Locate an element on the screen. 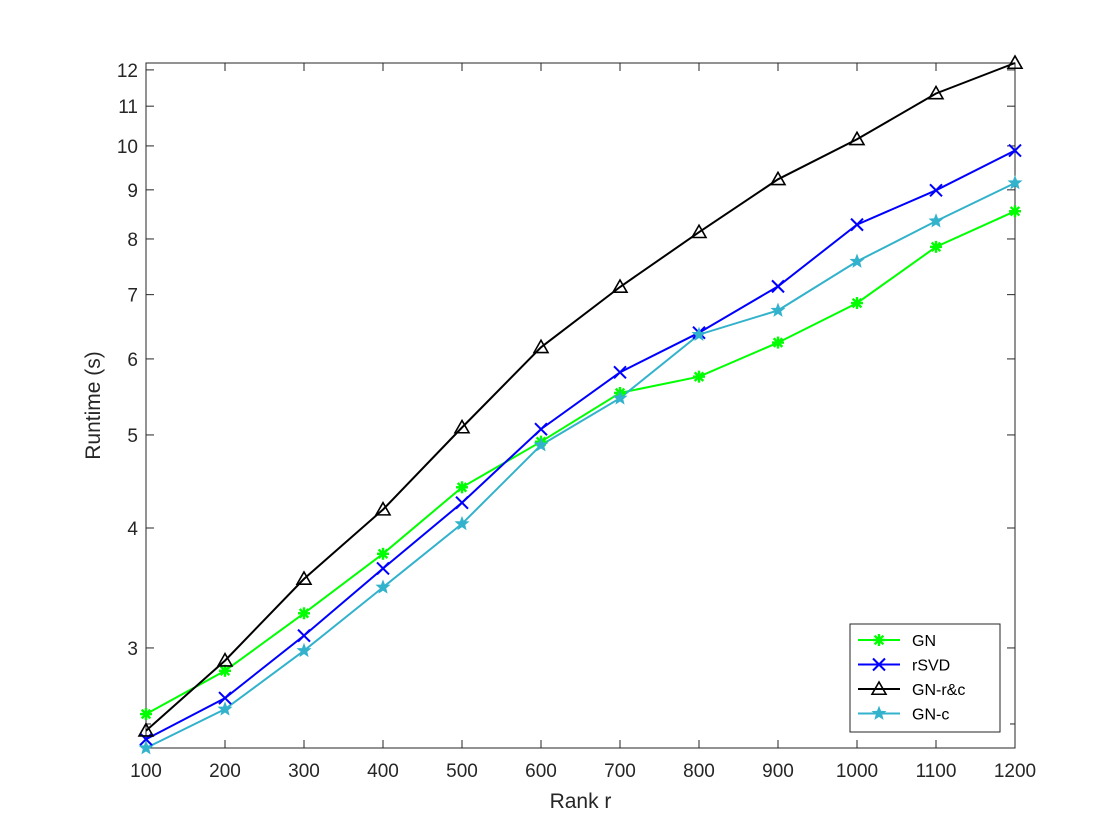 The image size is (1120, 840). x-tick-label: 900 is located at coordinates (778, 771).